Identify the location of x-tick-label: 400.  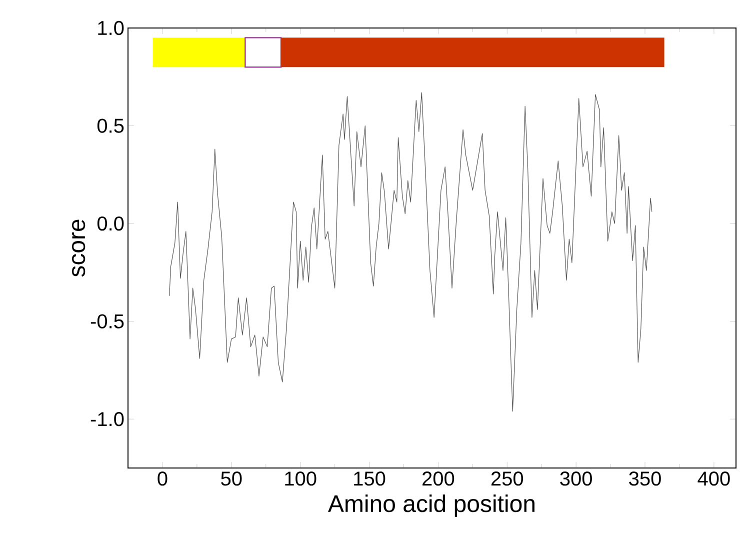
(714, 479).